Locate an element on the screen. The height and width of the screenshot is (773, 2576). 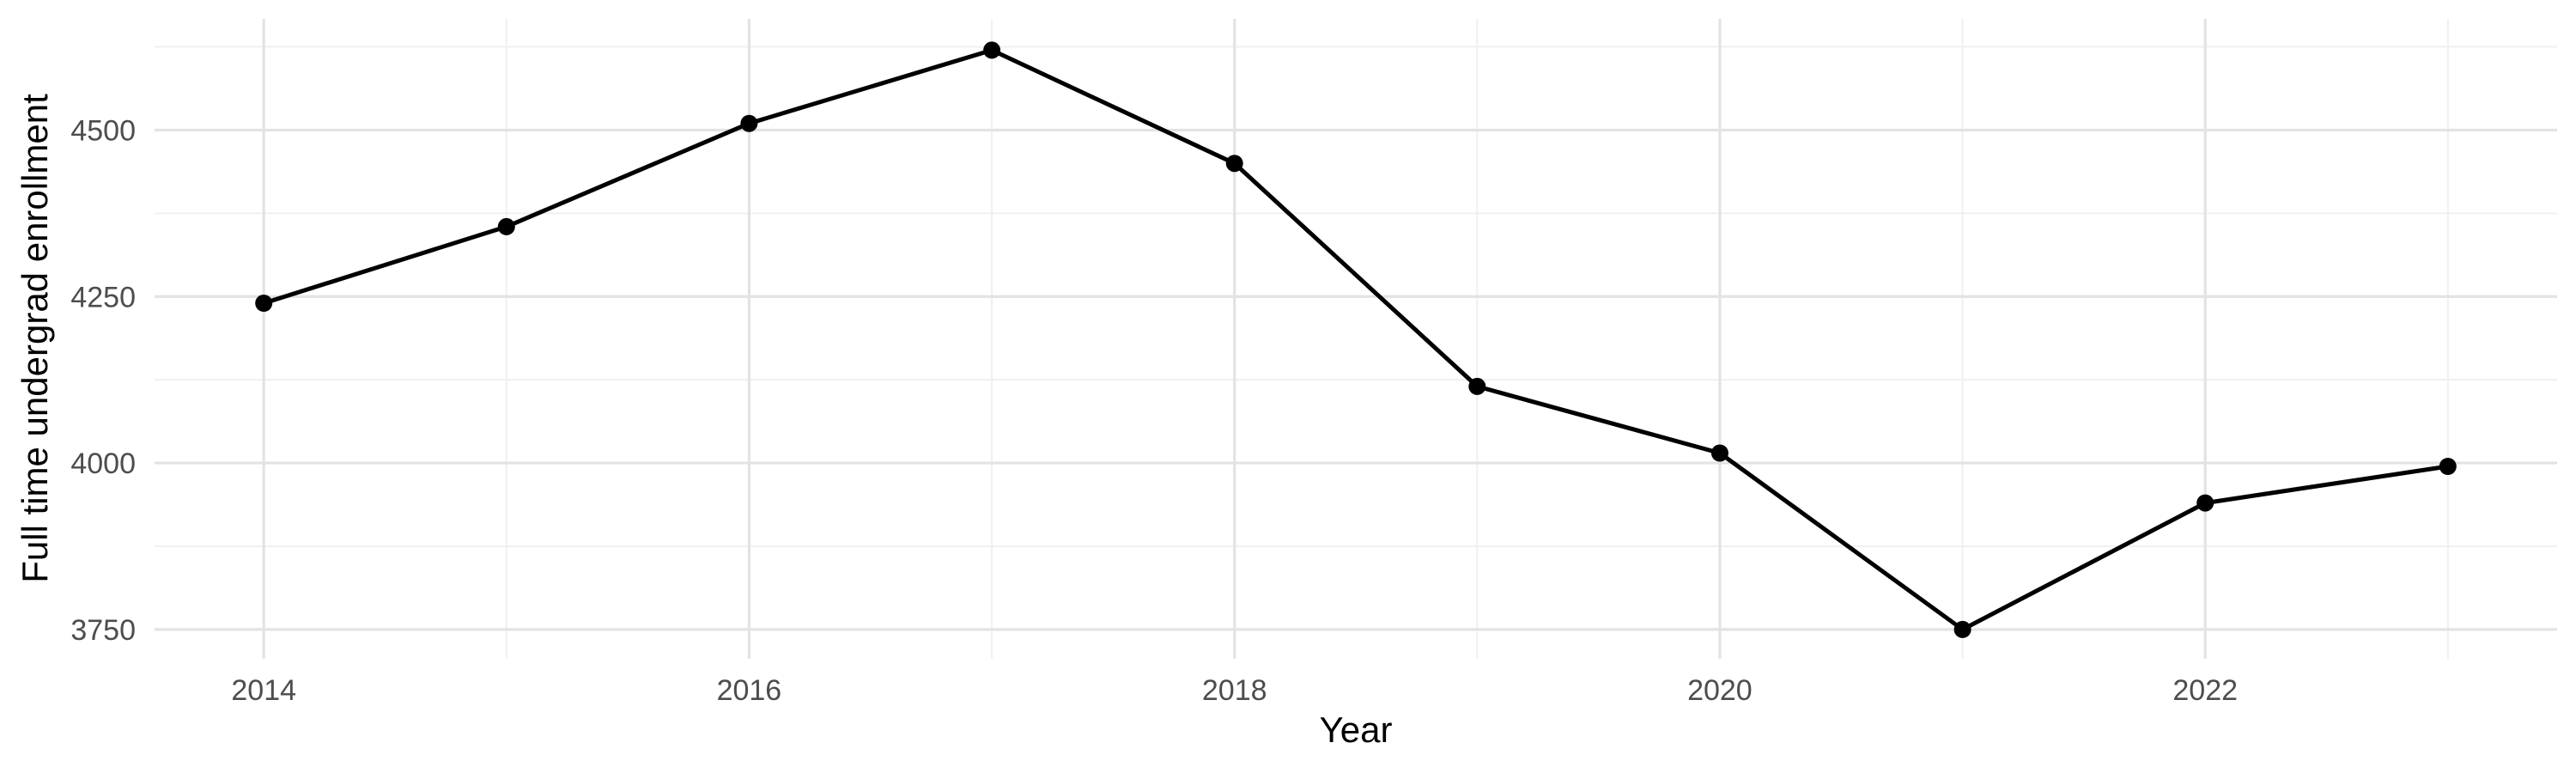
y-tick-label: 3750 is located at coordinates (103, 630).